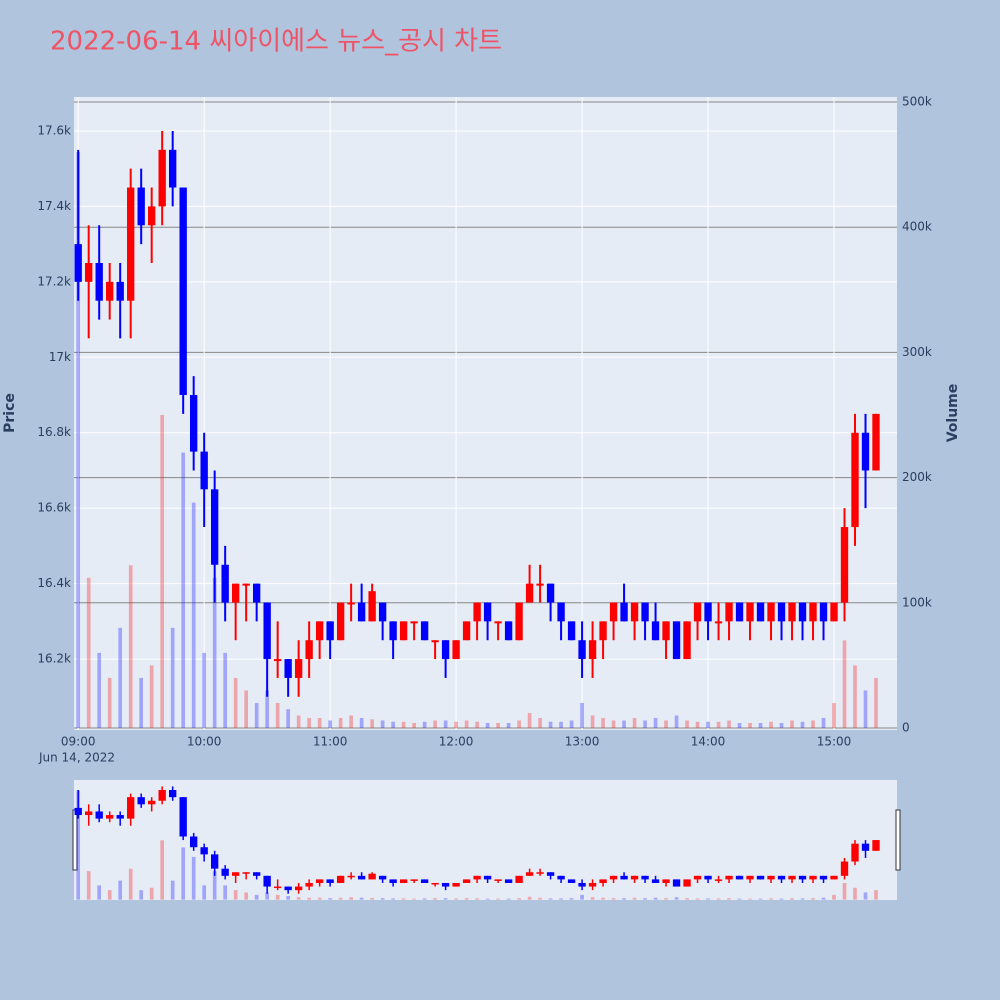 Image resolution: width=1000 pixels, height=1000 pixels. What do you see at coordinates (204, 742) in the screenshot?
I see `x-tick-label: 10:00` at bounding box center [204, 742].